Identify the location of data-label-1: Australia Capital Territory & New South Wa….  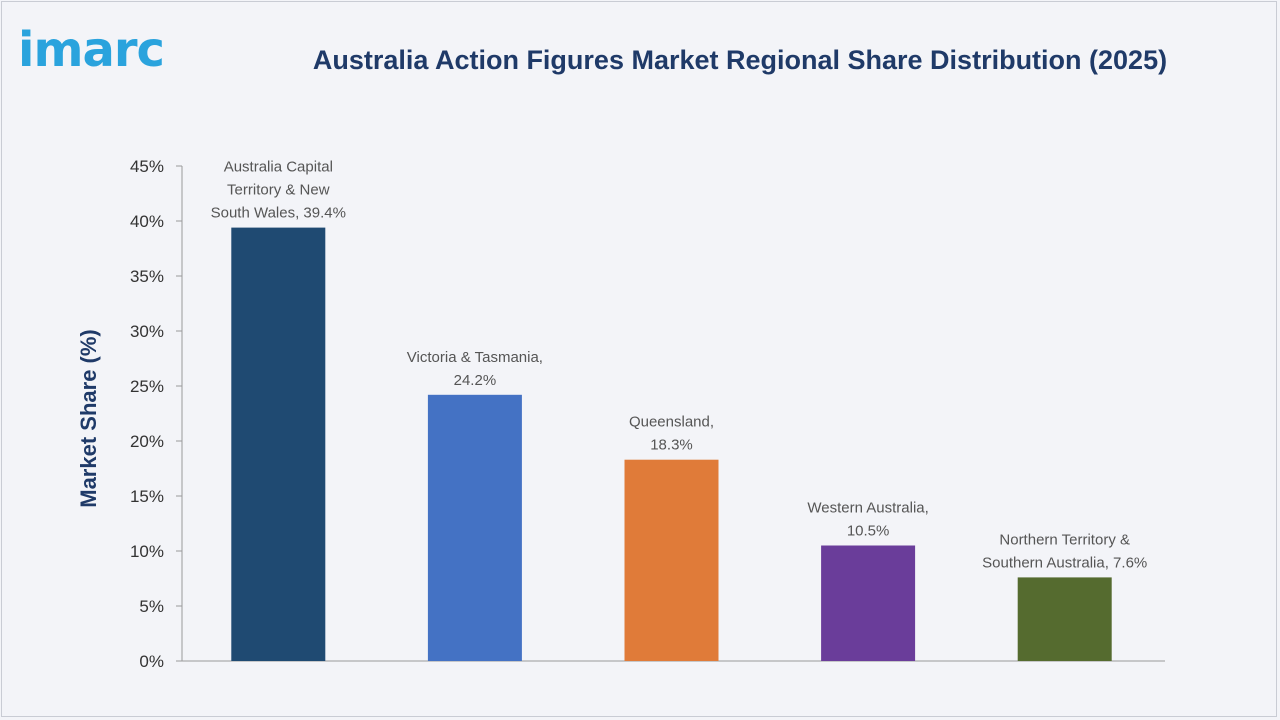
(278, 190).